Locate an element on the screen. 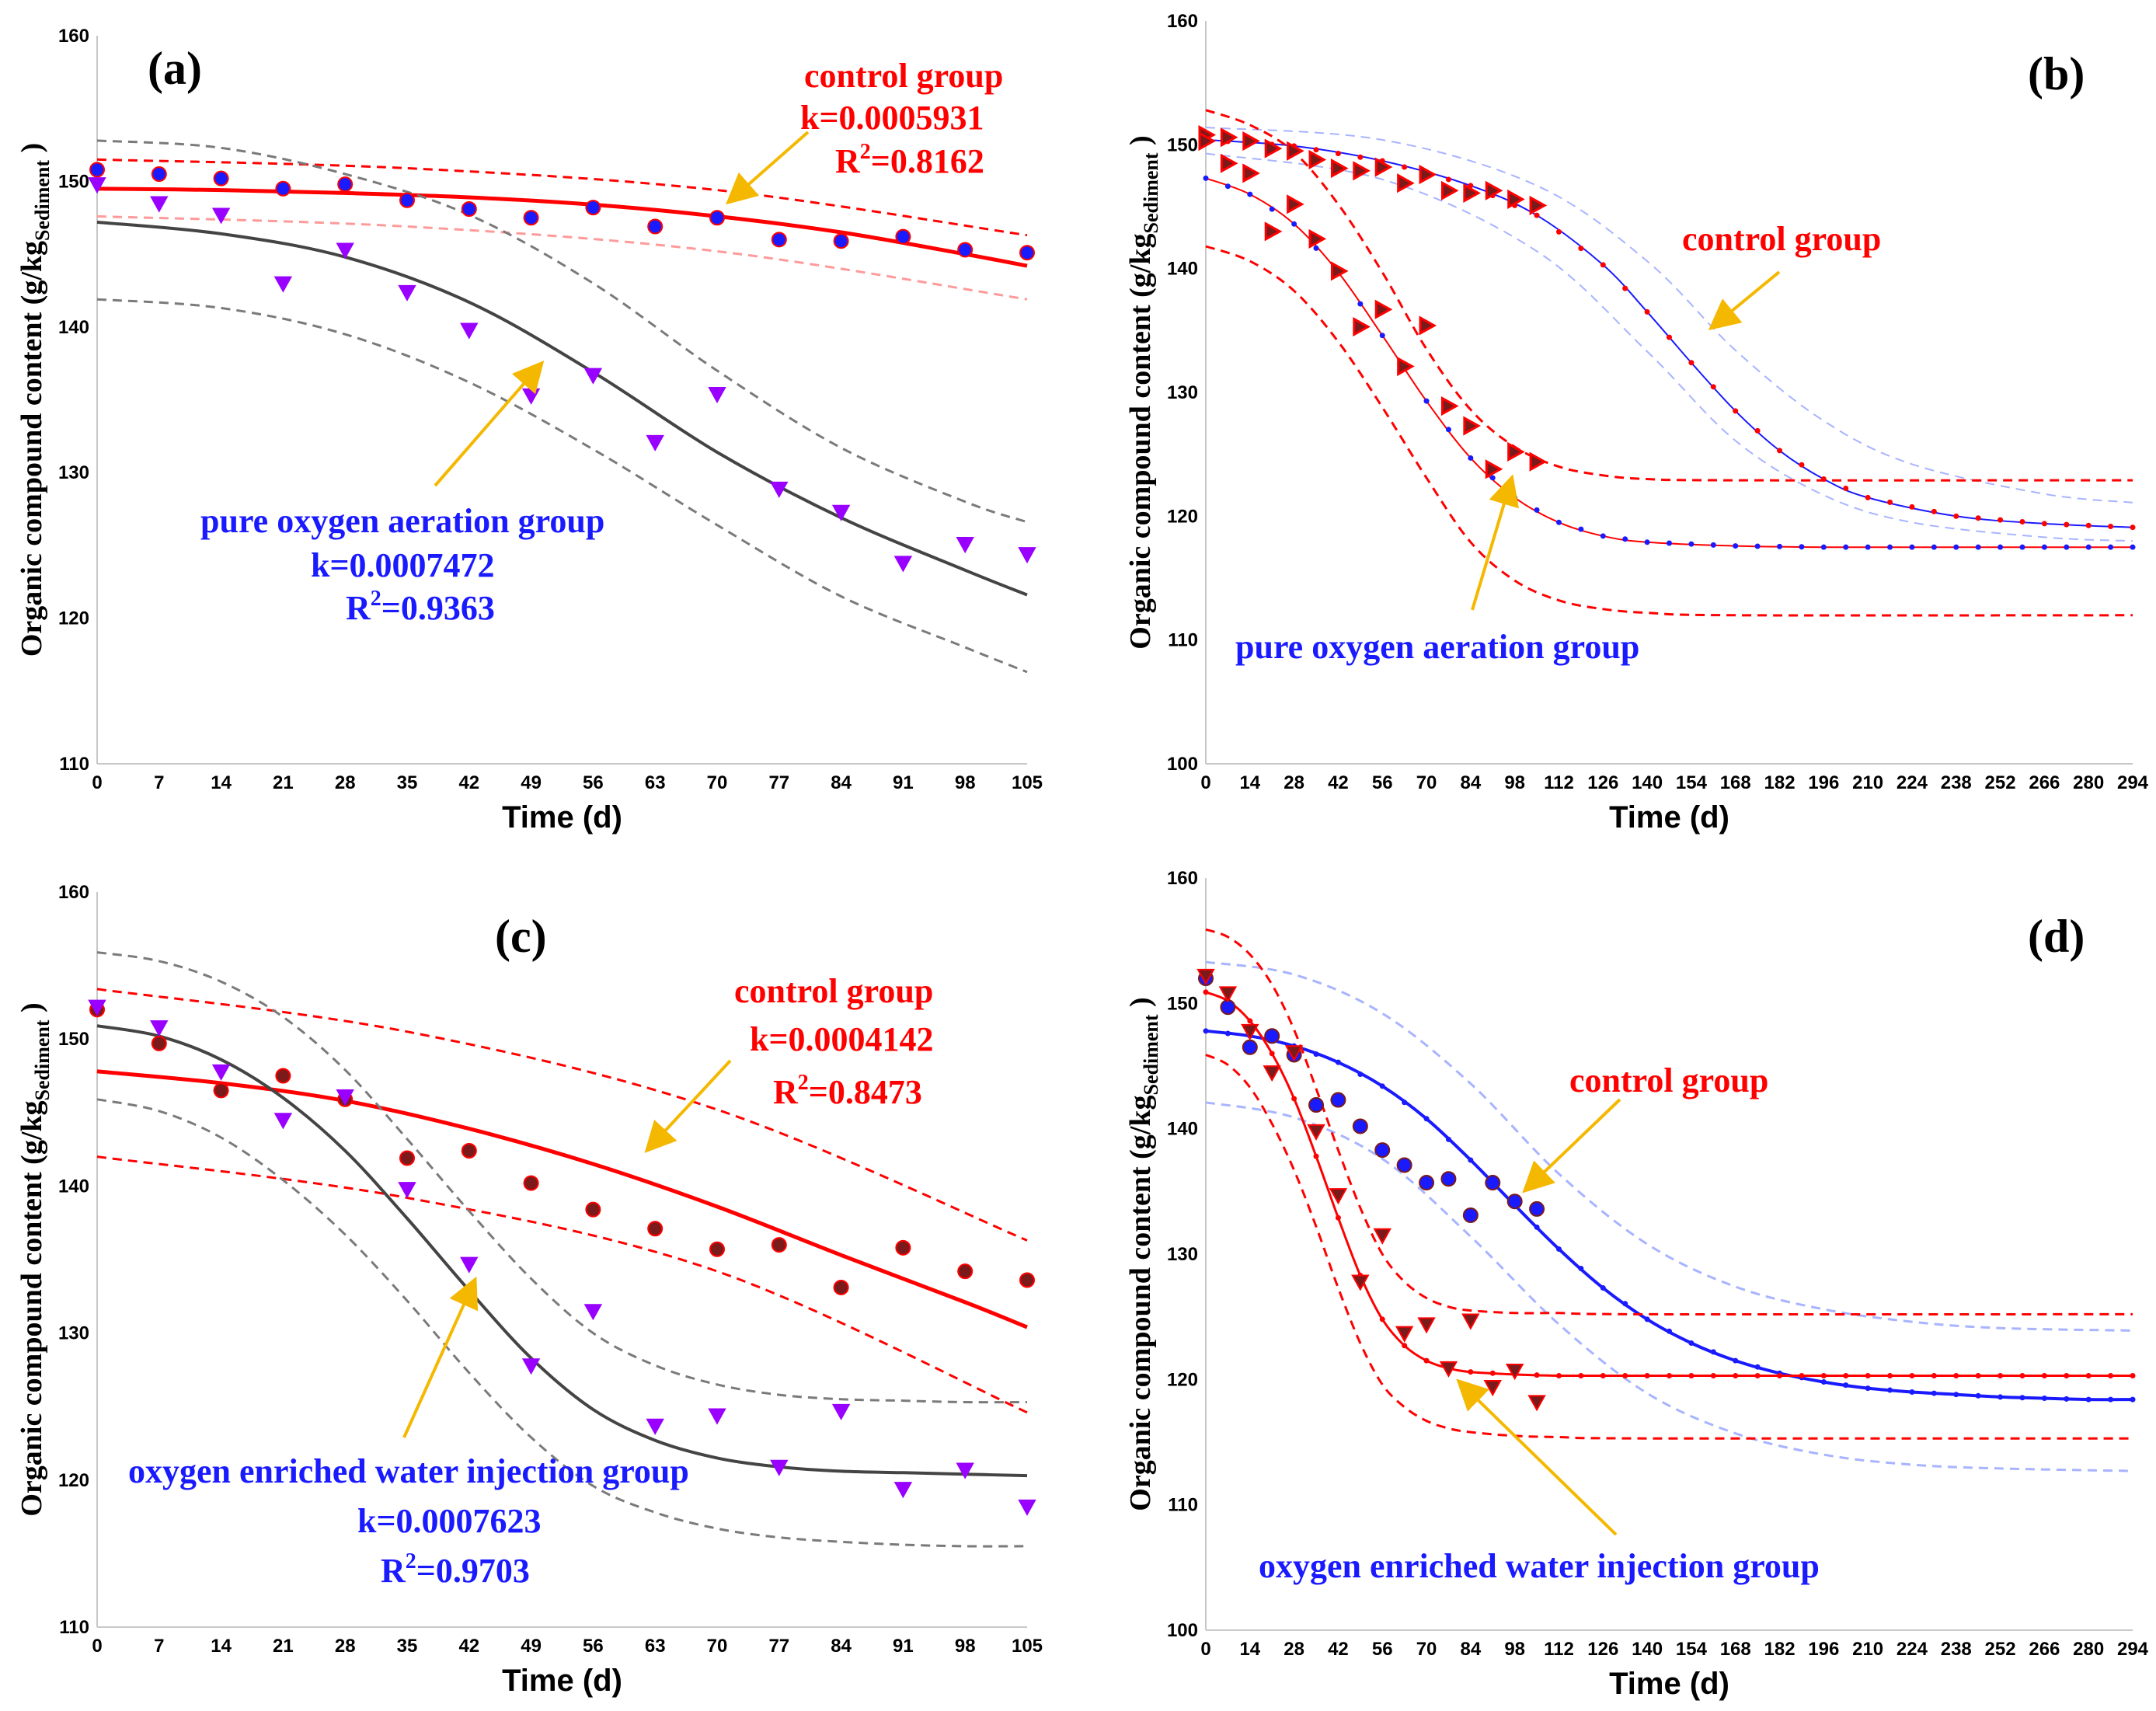 The width and height of the screenshot is (2156, 1711). x-tick-label: 84 is located at coordinates (841, 782).